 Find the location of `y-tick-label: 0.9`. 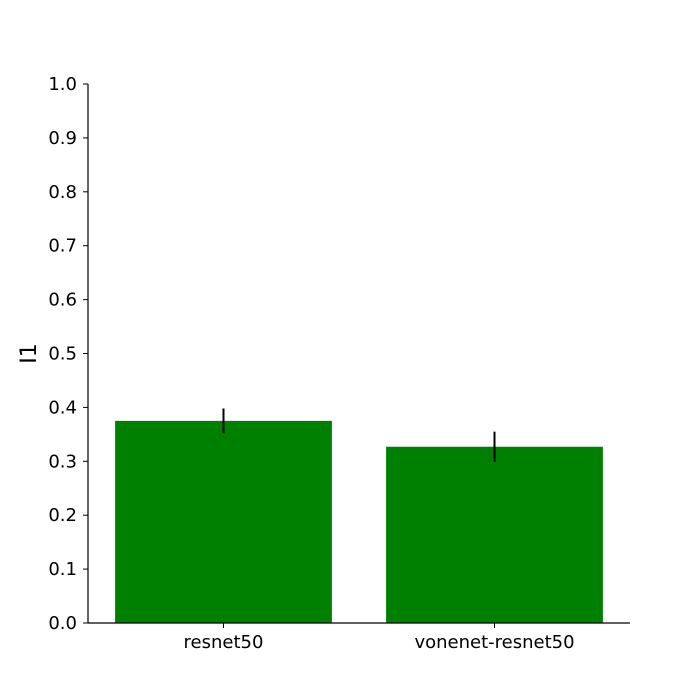

y-tick-label: 0.9 is located at coordinates (62, 138).